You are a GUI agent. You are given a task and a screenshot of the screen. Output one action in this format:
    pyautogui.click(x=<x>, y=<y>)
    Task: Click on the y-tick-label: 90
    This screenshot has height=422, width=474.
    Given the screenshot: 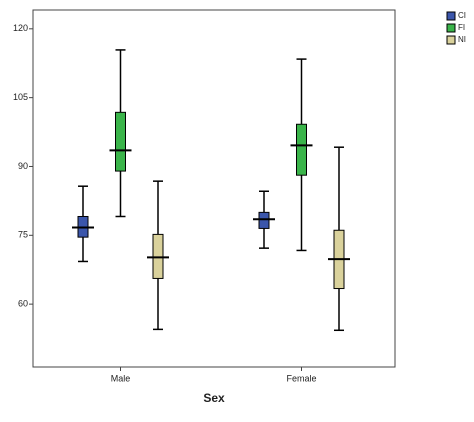 What is the action you would take?
    pyautogui.click(x=23, y=166)
    